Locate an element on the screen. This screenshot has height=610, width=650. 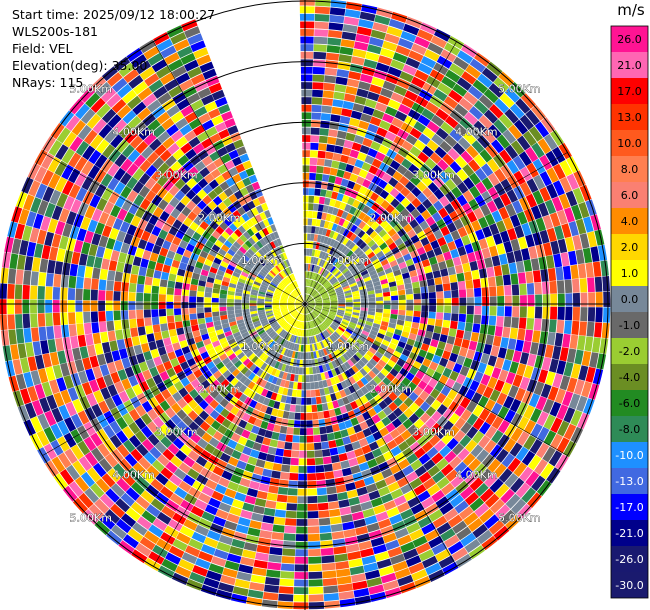
colorbar-swatch is located at coordinates (629, 429).